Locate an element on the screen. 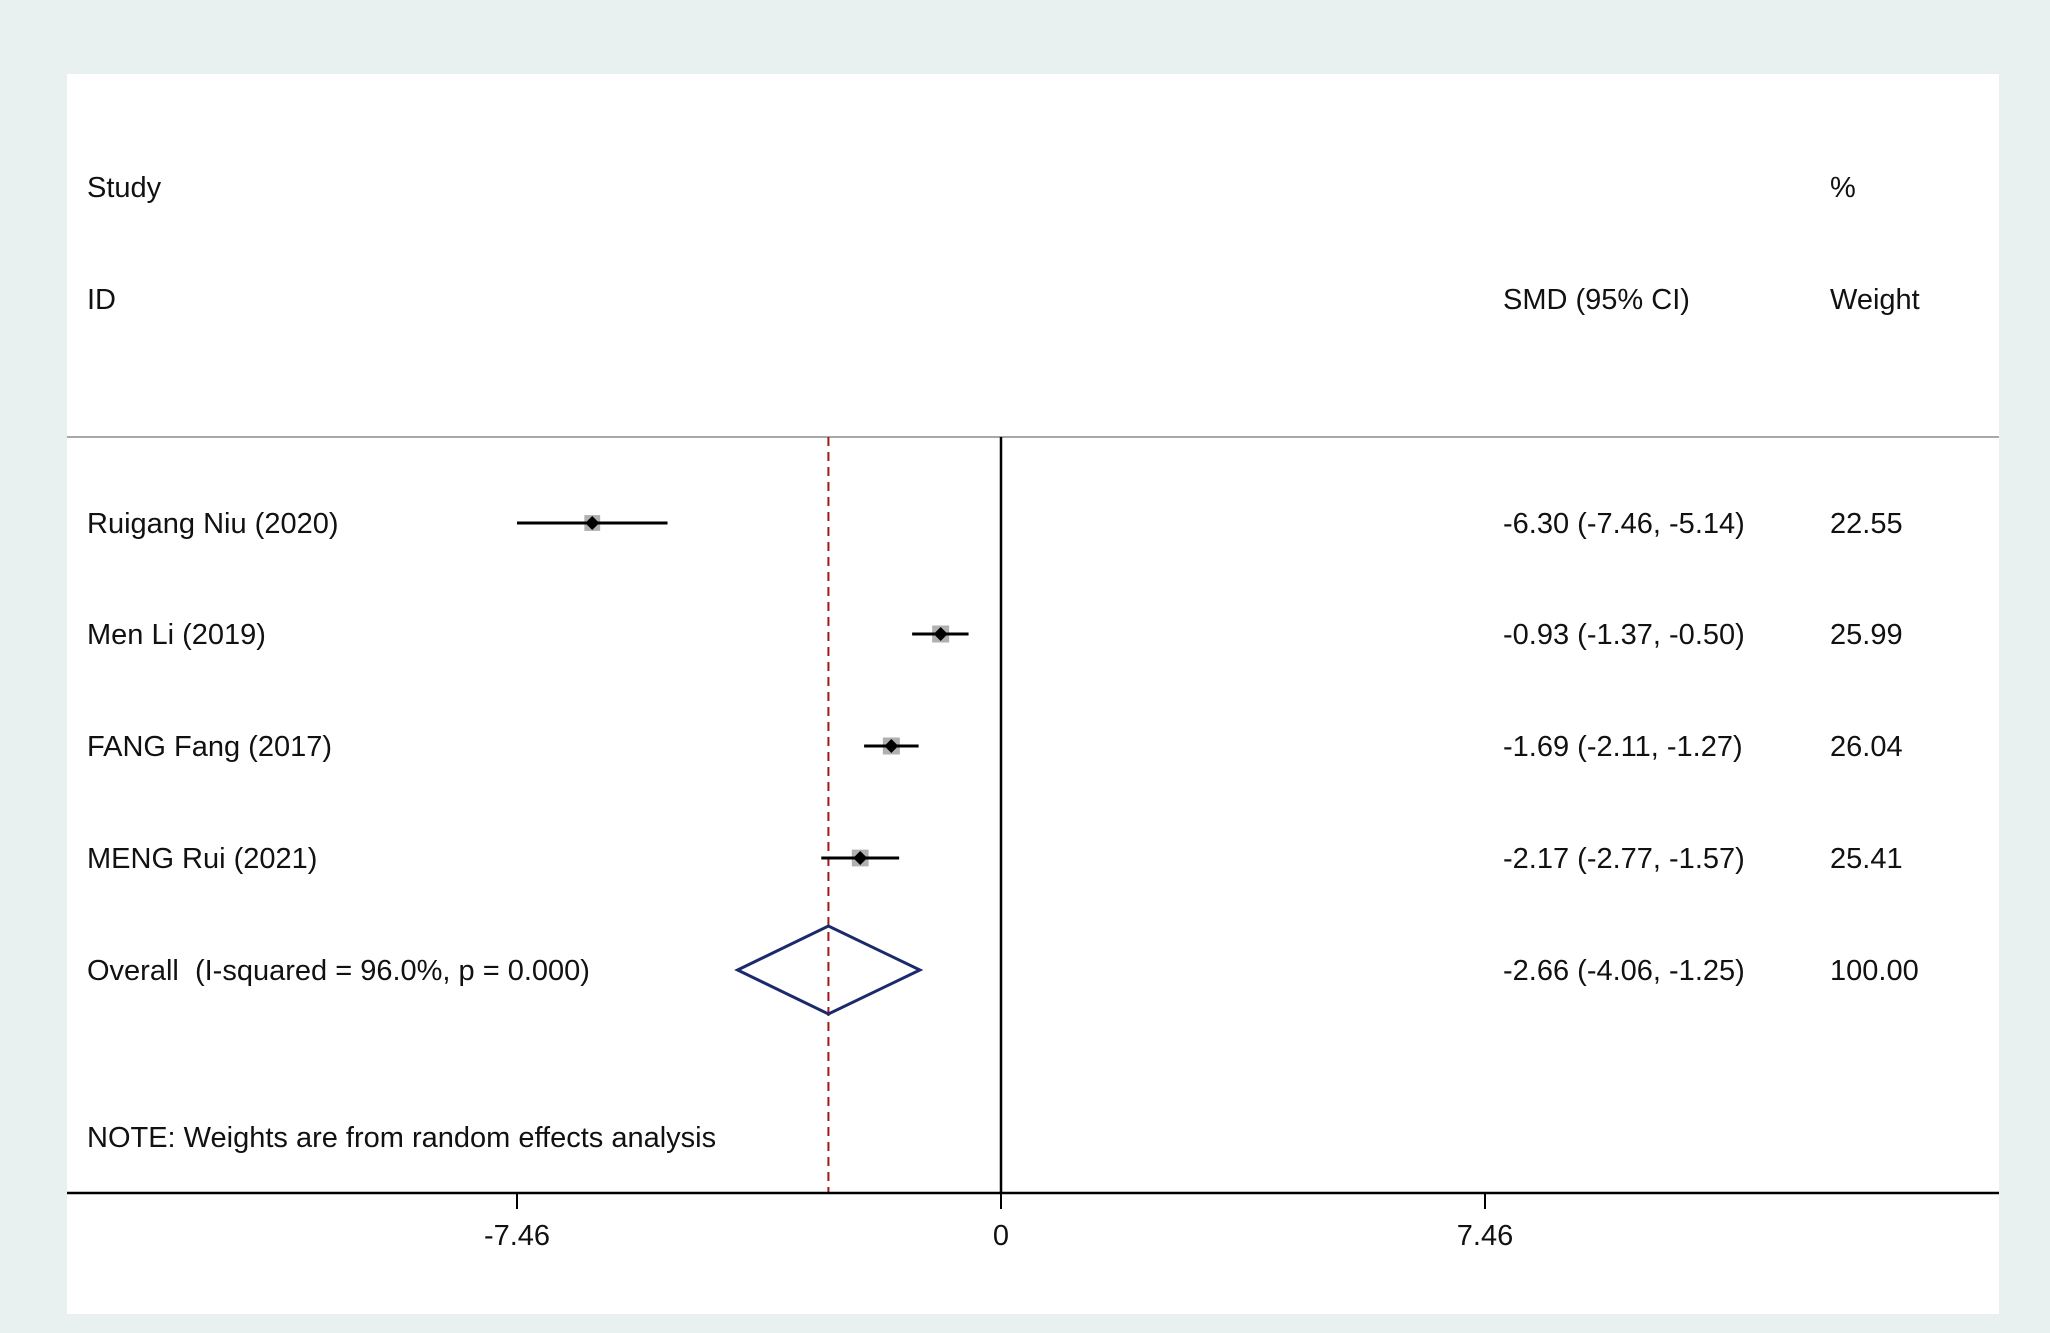 This screenshot has width=2050, height=1333. header-study: Study is located at coordinates (124, 188).